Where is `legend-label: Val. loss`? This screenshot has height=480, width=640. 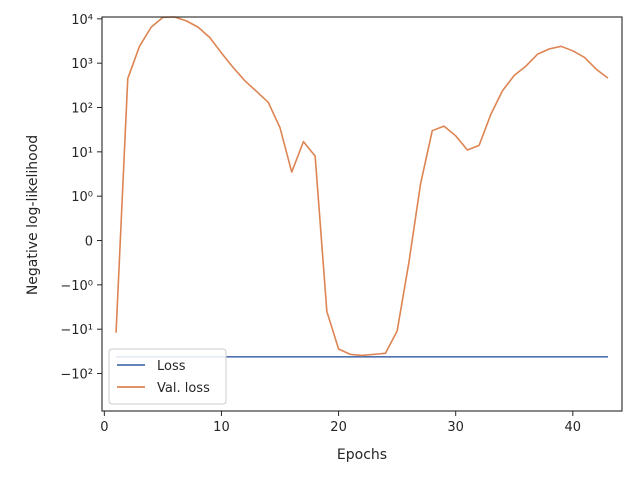 legend-label: Val. loss is located at coordinates (183, 388).